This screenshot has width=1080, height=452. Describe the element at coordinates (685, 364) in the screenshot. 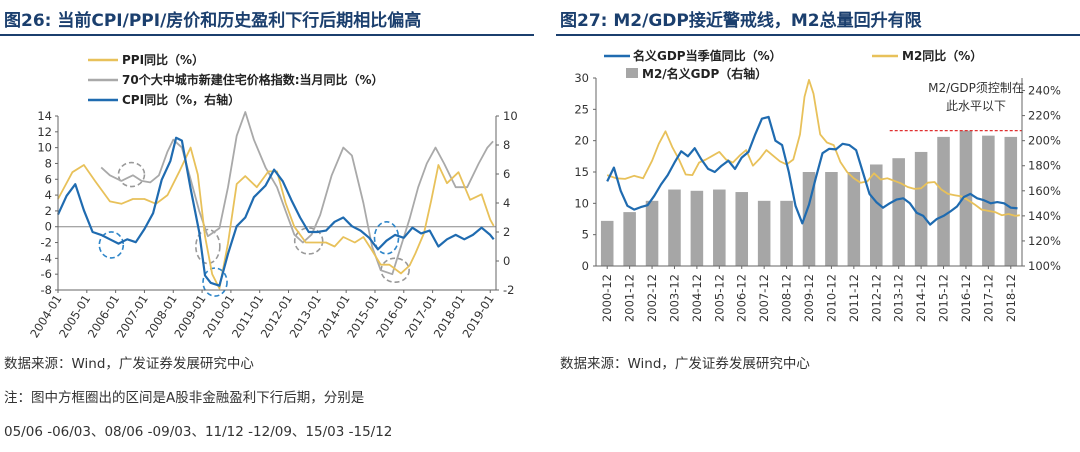

I see `right-source: 数据来源：Wind，广发证券发展研究中心` at that location.